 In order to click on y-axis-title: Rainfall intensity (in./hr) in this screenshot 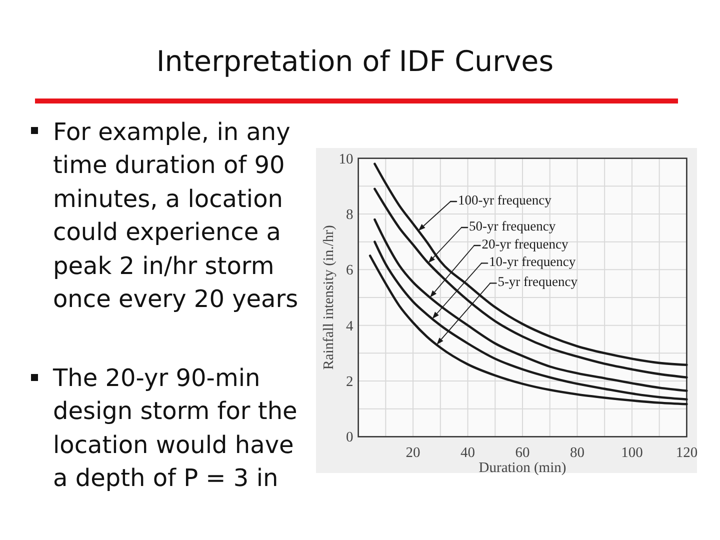, I will do `click(329, 297)`.